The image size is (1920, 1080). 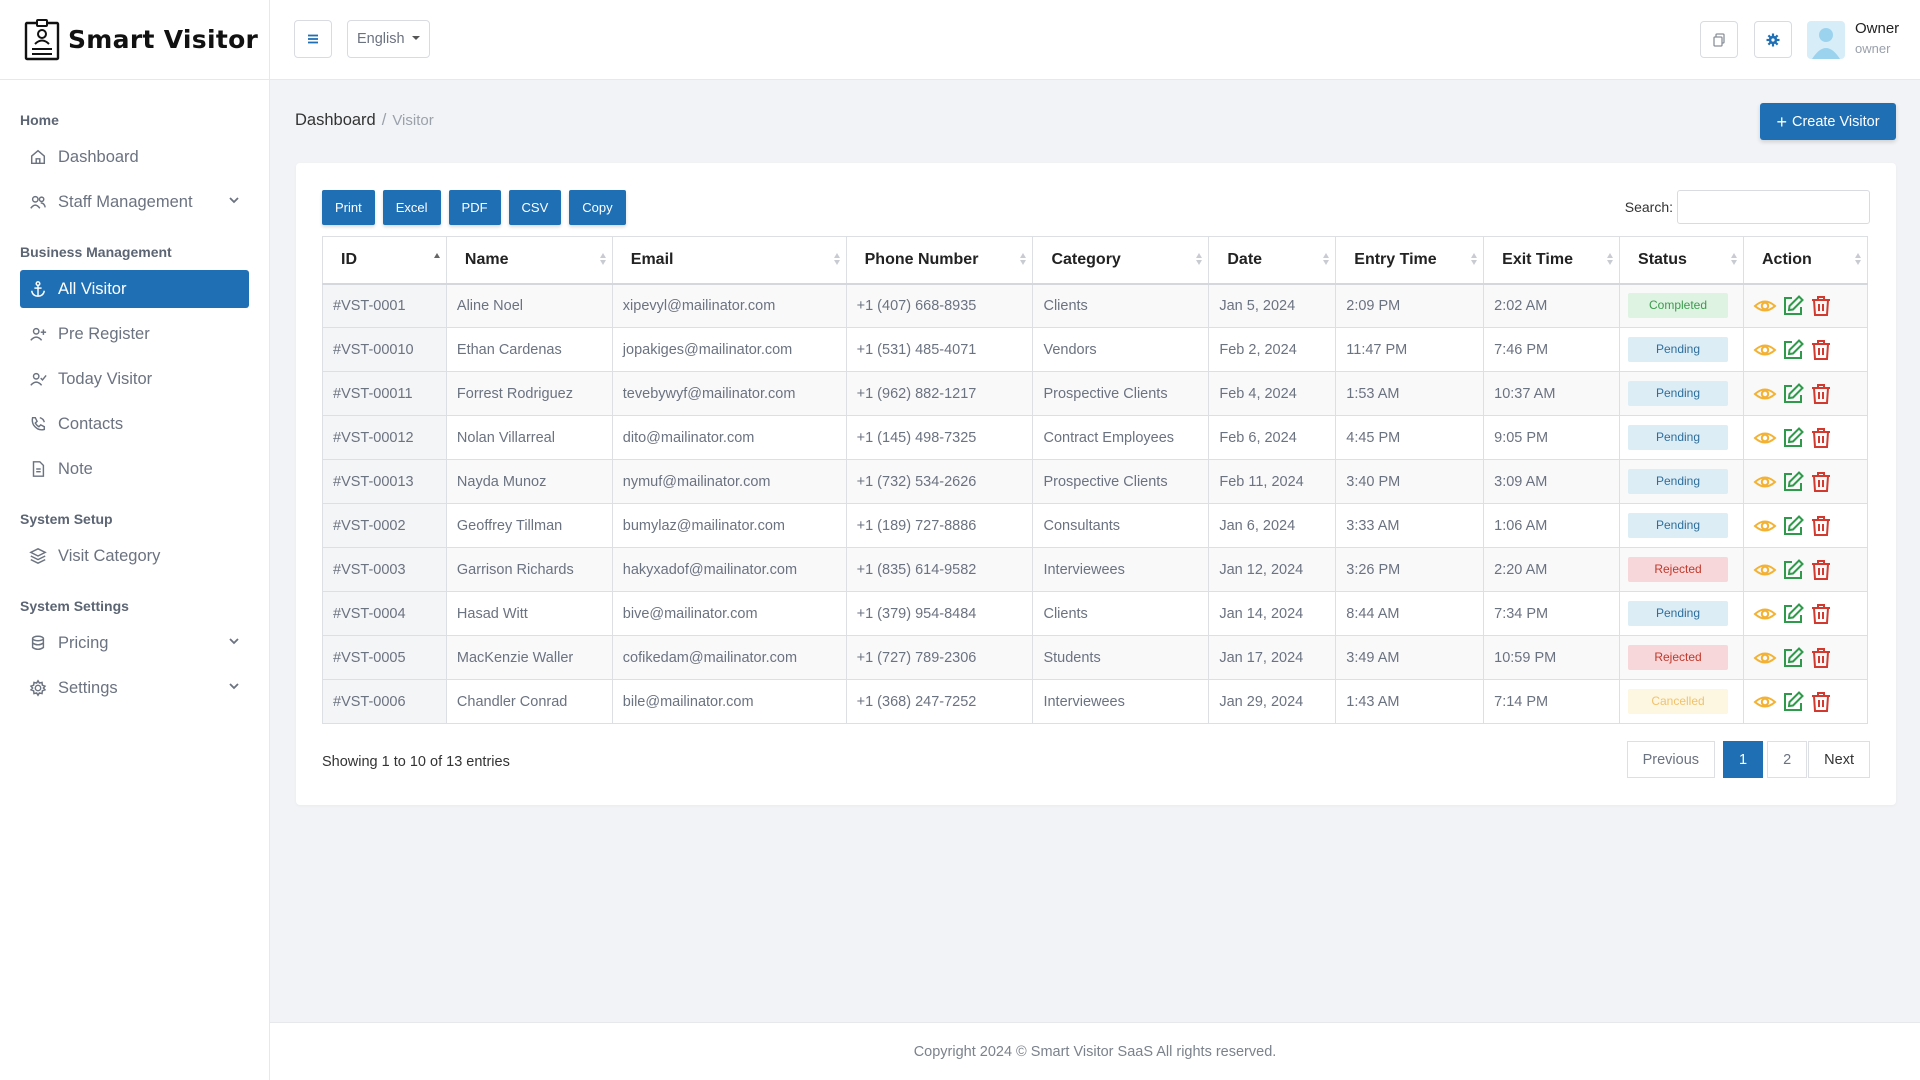 I want to click on cell-id: #VST-0001, so click(x=384, y=305).